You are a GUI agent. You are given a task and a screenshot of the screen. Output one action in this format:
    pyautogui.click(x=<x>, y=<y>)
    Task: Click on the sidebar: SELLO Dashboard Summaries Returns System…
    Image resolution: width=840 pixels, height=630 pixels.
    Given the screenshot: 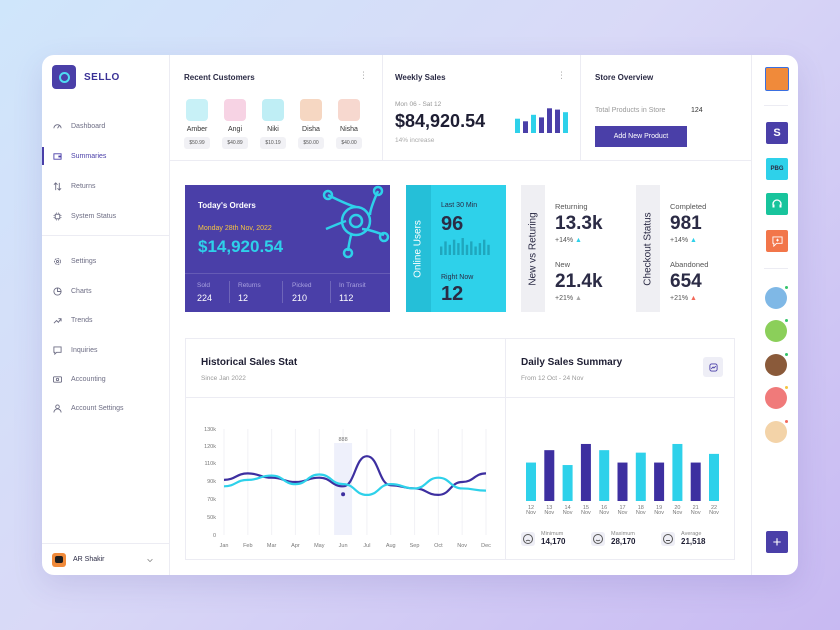 What is the action you would take?
    pyautogui.click(x=106, y=315)
    